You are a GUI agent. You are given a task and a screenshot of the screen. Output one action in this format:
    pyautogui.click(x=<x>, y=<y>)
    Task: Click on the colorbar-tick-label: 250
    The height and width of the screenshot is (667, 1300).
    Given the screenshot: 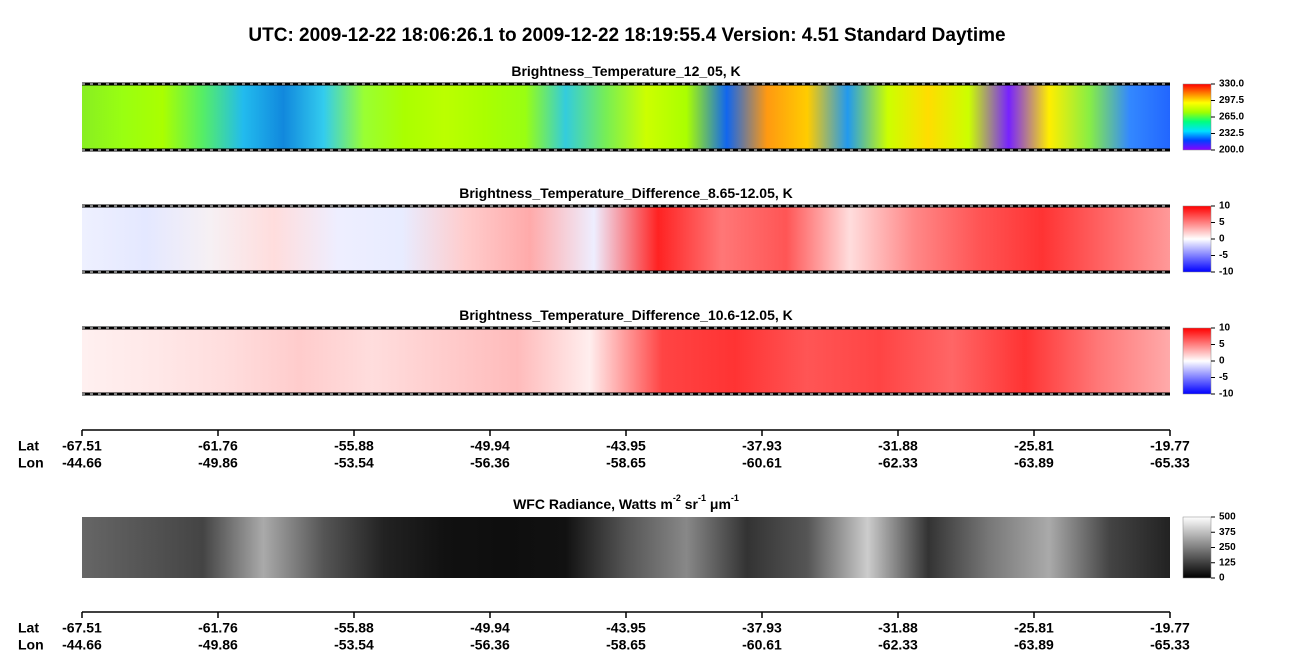 What is the action you would take?
    pyautogui.click(x=1227, y=547)
    